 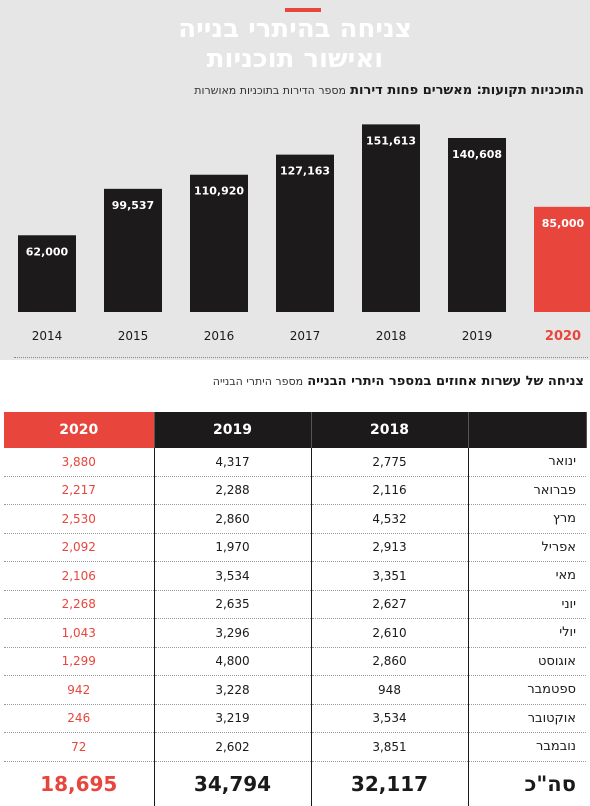 I want to click on table-row: 942 3,228 948 ספטמבר, so click(x=295, y=690).